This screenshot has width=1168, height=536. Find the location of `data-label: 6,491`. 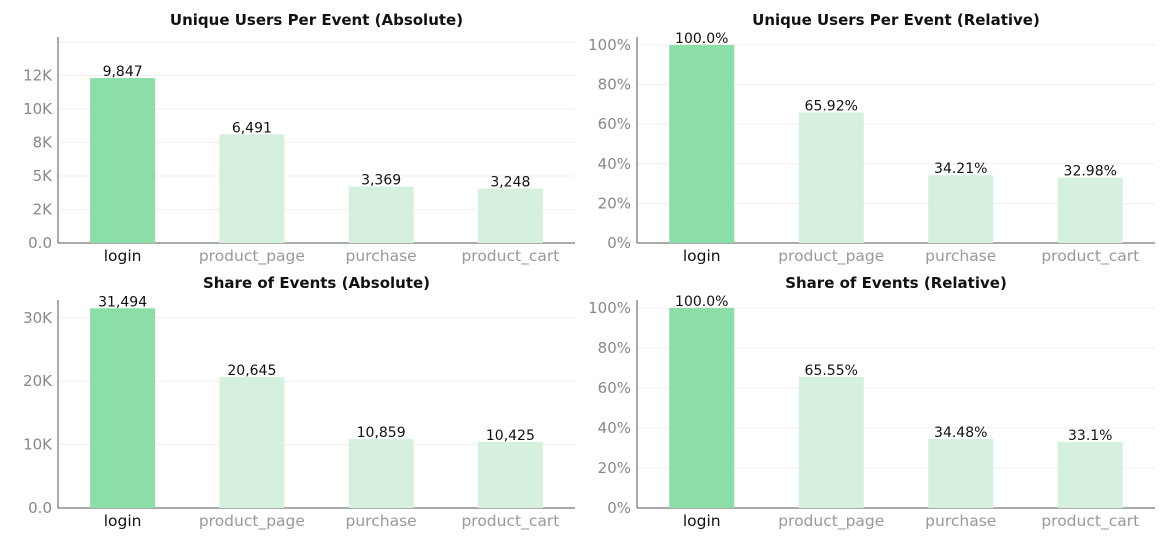

data-label: 6,491 is located at coordinates (252, 128).